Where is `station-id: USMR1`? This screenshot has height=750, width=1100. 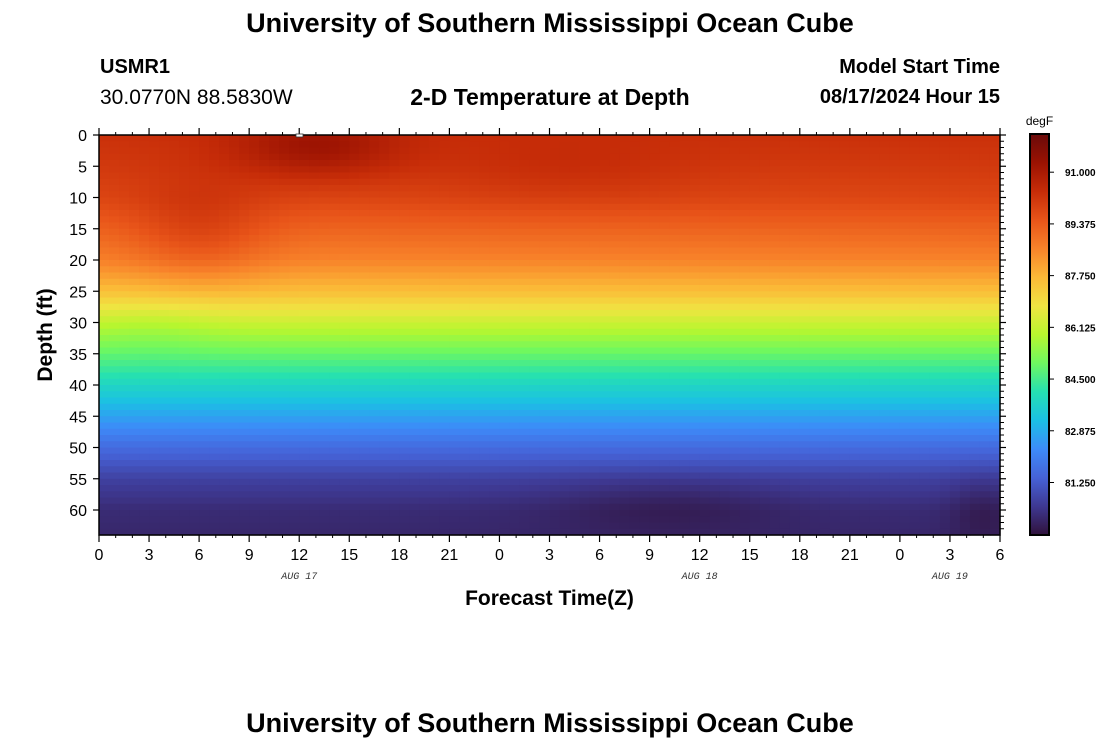 station-id: USMR1 is located at coordinates (135, 67).